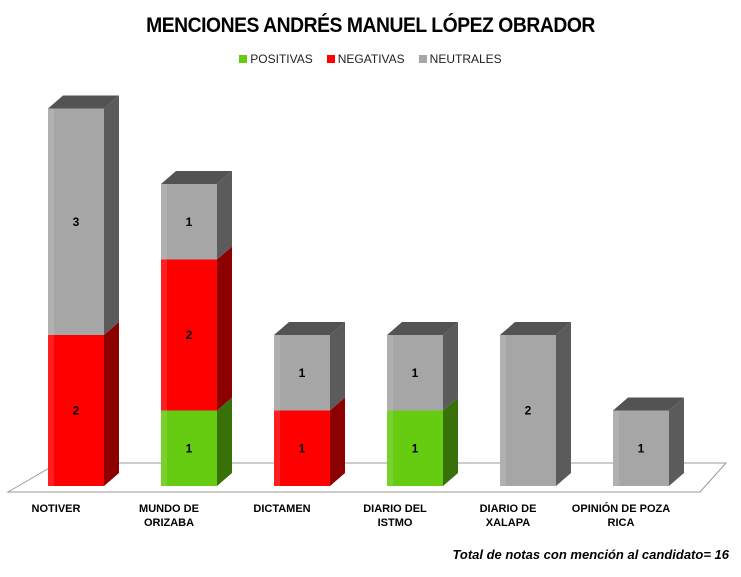 The height and width of the screenshot is (577, 741). Describe the element at coordinates (508, 523) in the screenshot. I see `category-label-line: XALAPA` at that location.